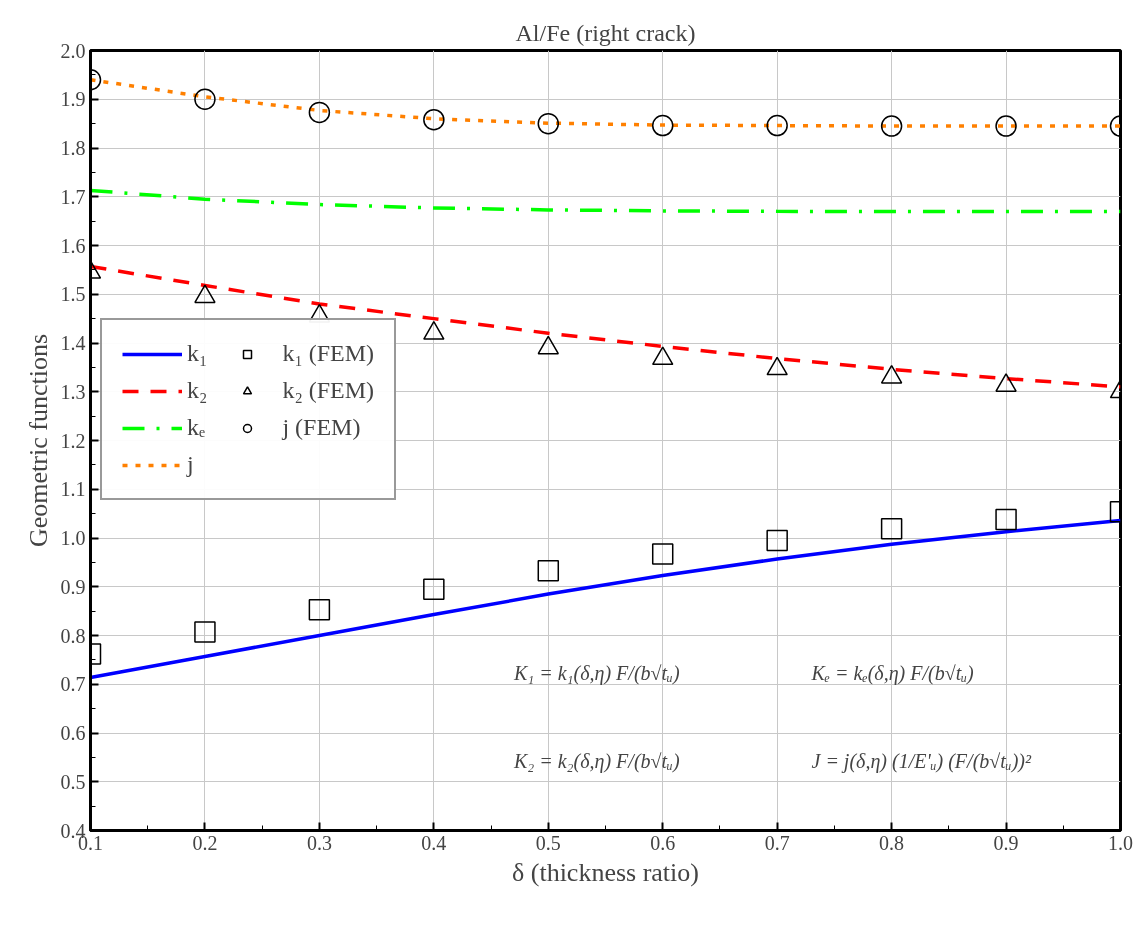 This screenshot has height=936, width=1145. I want to click on chart-title: Al/Fe (right crack), so click(605, 32).